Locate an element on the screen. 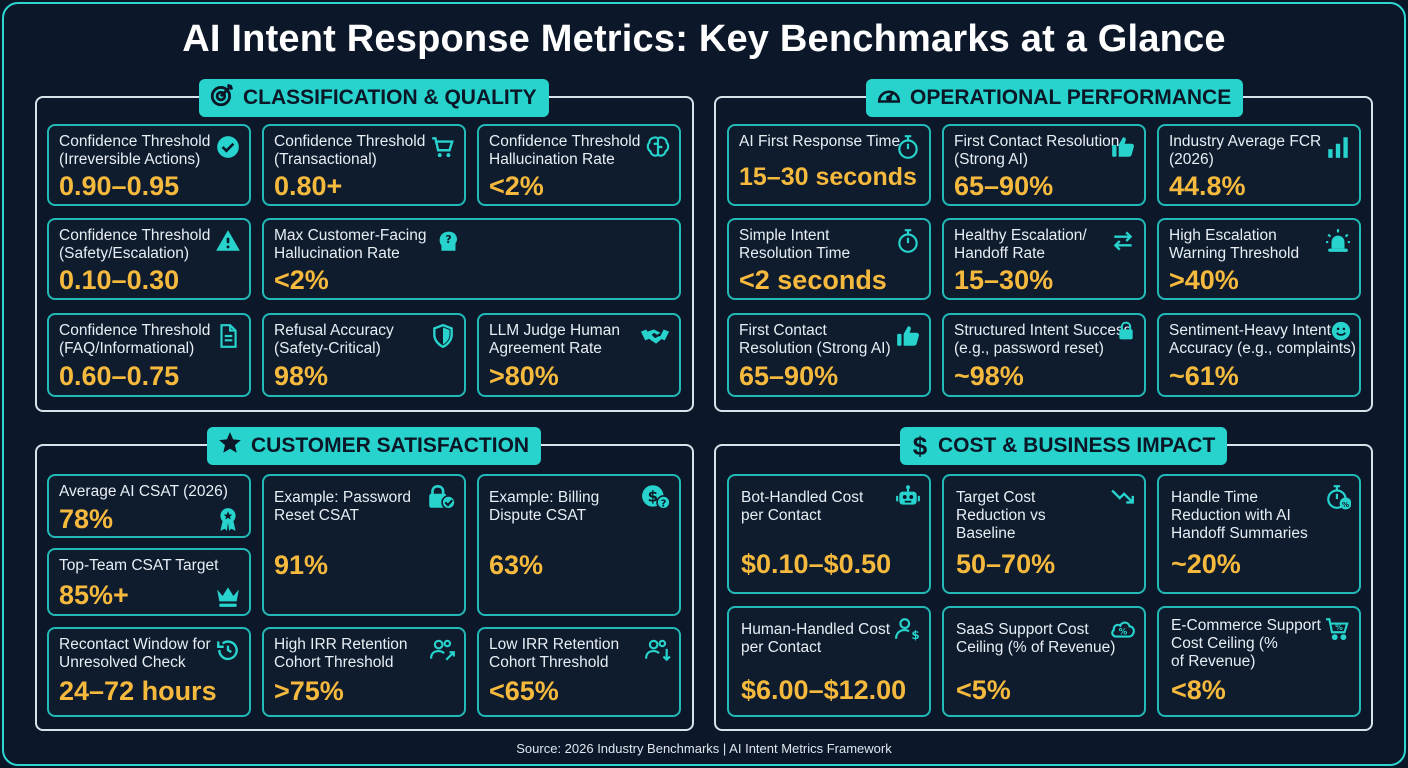 The image size is (1408, 768). bar-chart-icon is located at coordinates (1338, 147).